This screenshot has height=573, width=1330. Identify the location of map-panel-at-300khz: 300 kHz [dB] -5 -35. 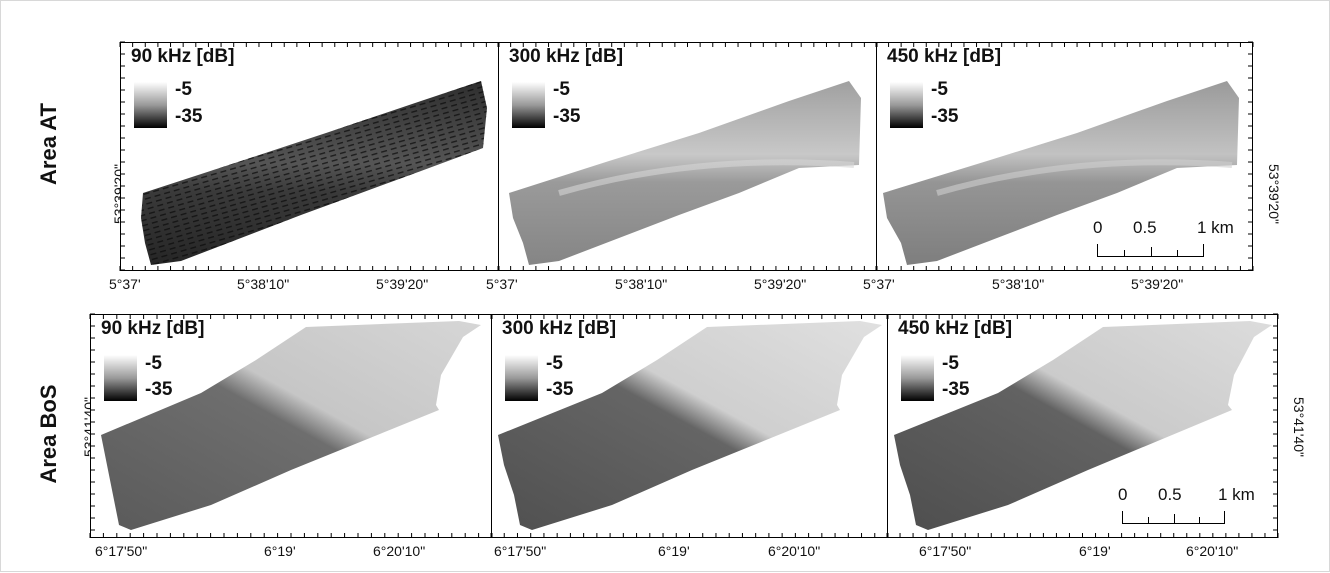
(687, 156).